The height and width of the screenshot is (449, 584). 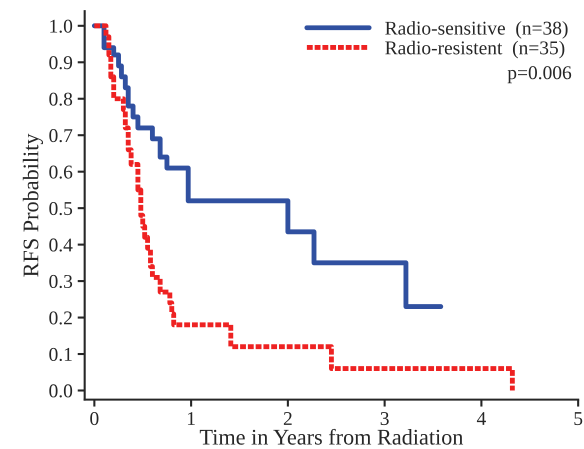 What do you see at coordinates (60, 318) in the screenshot?
I see `y-tick-label: 0.2` at bounding box center [60, 318].